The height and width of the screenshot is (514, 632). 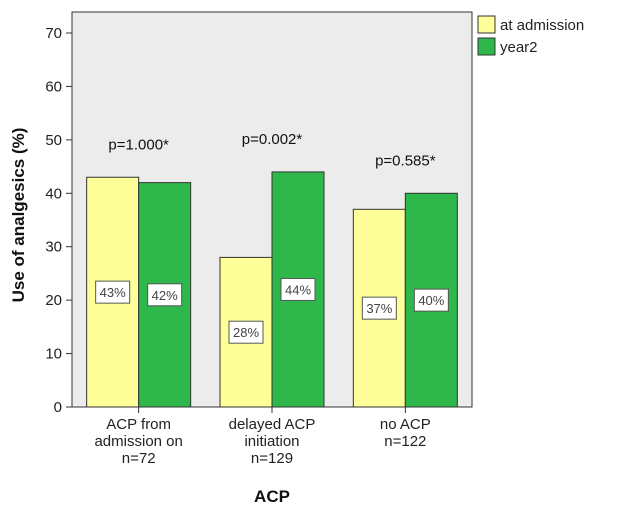 What do you see at coordinates (272, 139) in the screenshot?
I see `p-value-annotation: p=0.002*` at bounding box center [272, 139].